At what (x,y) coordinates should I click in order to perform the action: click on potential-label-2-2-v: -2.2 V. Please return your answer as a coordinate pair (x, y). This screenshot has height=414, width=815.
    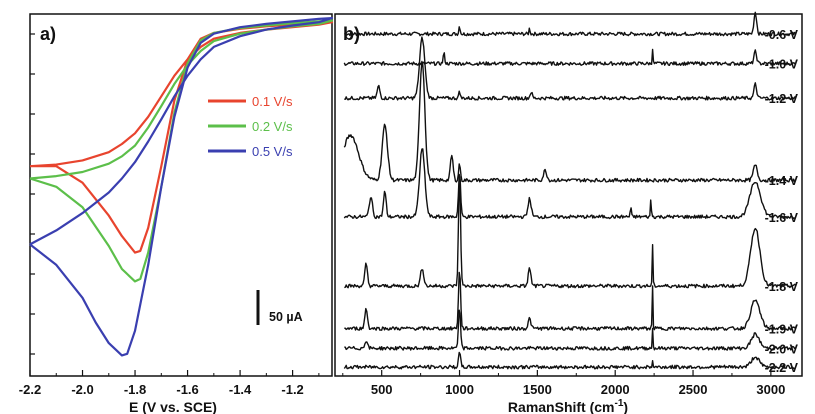
    Looking at the image, I should click on (782, 368).